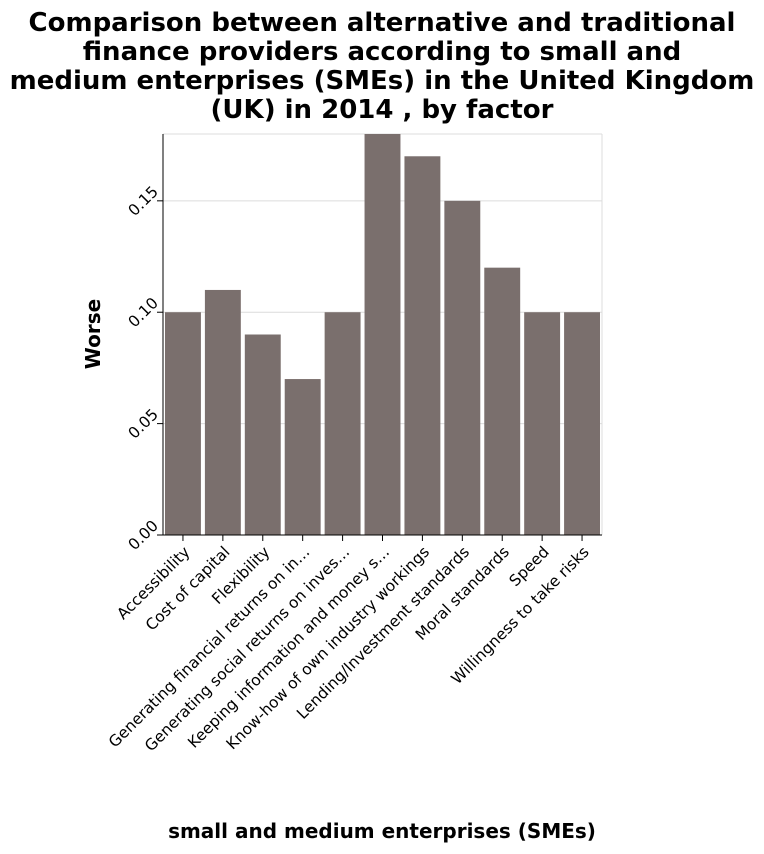 Image resolution: width=764 pixels, height=854 pixels. I want to click on y-tick-label: 0.10, so click(143, 312).